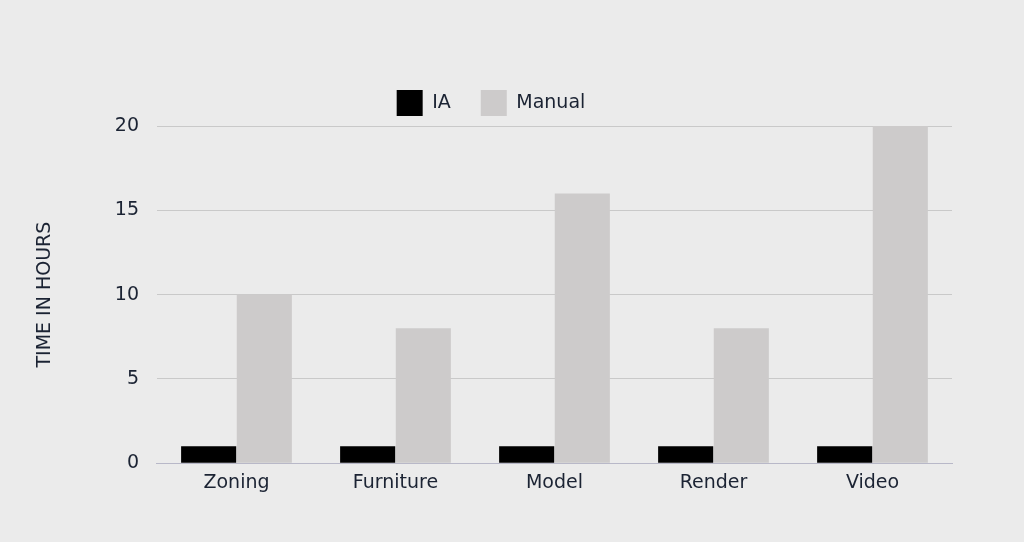 The image size is (1024, 542). What do you see at coordinates (554, 480) in the screenshot?
I see `x-tick-label: Model` at bounding box center [554, 480].